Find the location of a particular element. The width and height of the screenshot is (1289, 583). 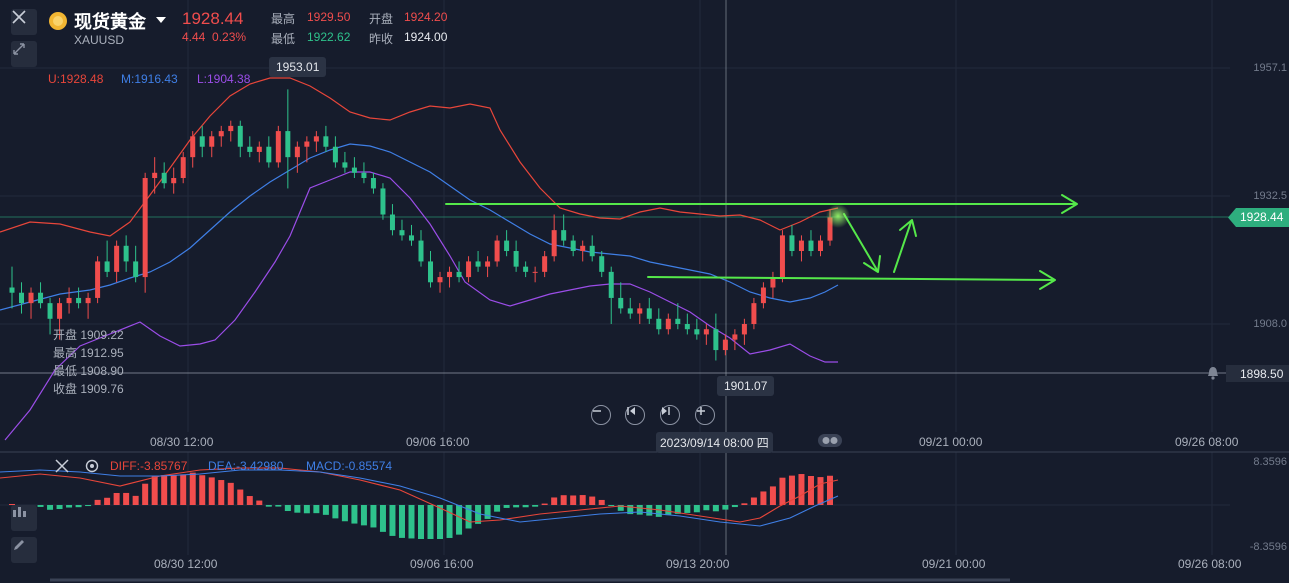

close-chart-button is located at coordinates (24, 22).